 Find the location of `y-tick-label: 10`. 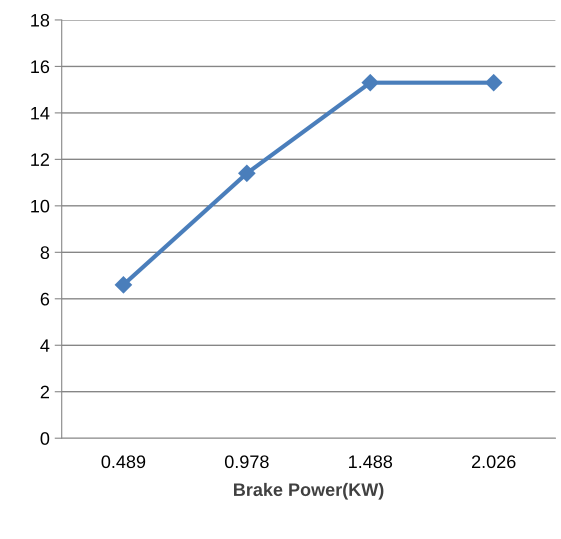

y-tick-label: 10 is located at coordinates (40, 206).